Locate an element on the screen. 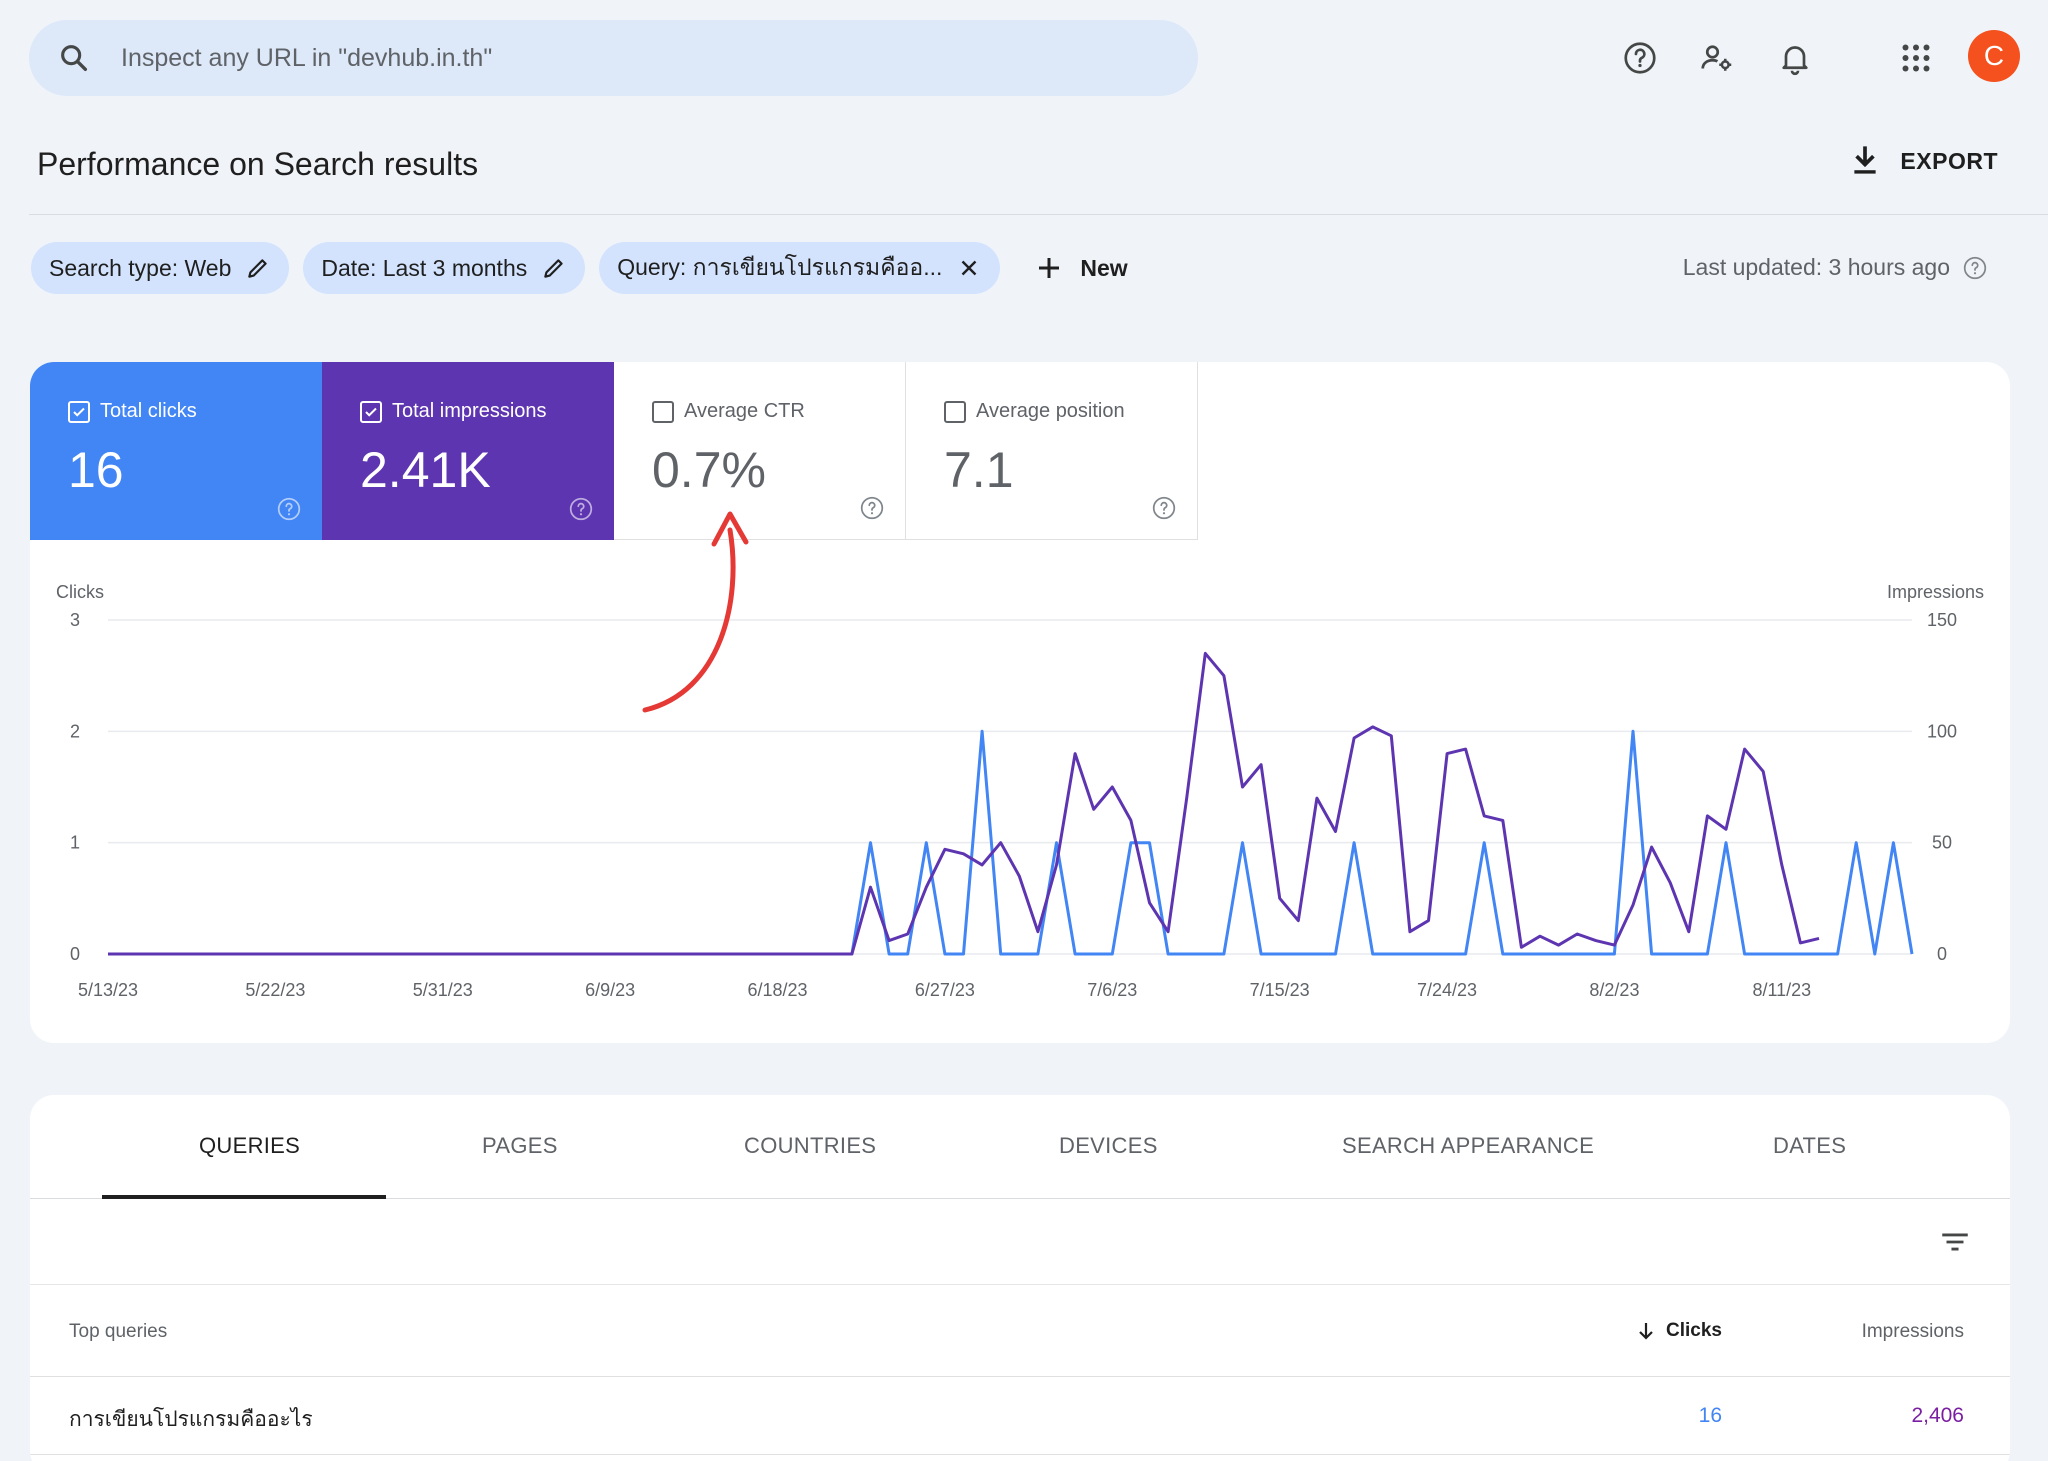  user-settings-icon is located at coordinates (1717, 58).